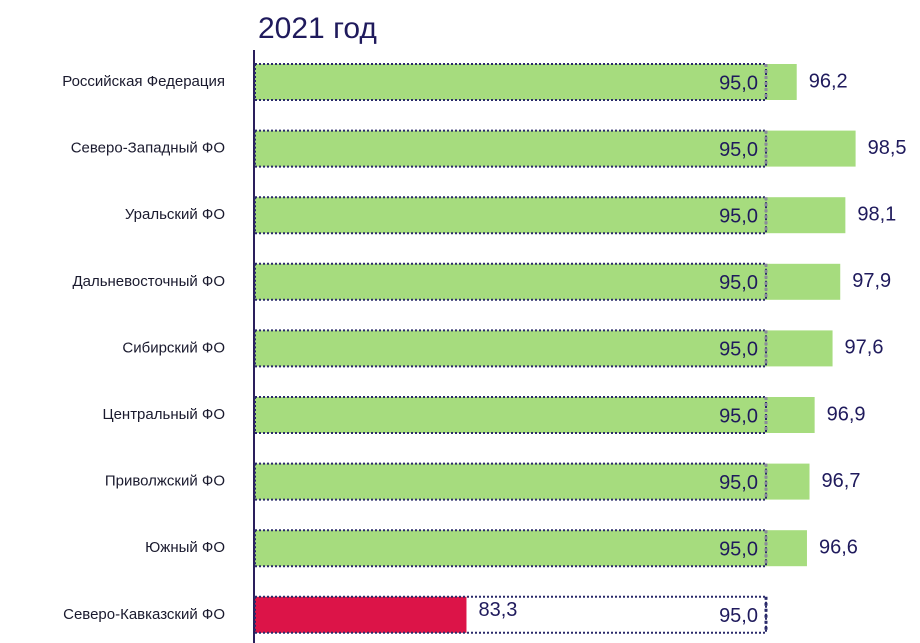 Image resolution: width=920 pixels, height=643 pixels. I want to click on category-label: Российская Федерация, so click(143, 81).